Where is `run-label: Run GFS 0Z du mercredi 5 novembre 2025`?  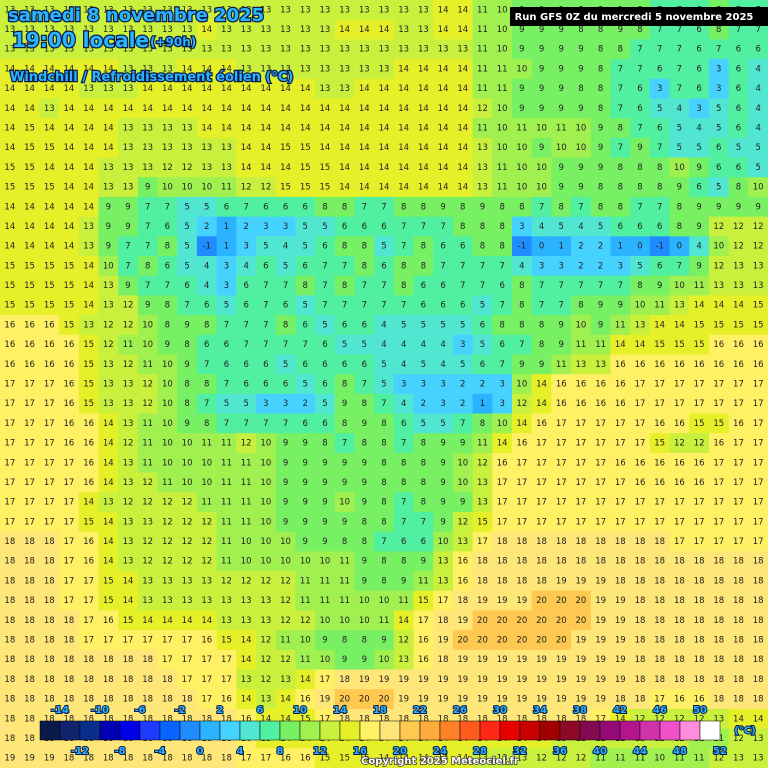
run-label: Run GFS 0Z du mercredi 5 novembre 2025 is located at coordinates (634, 17).